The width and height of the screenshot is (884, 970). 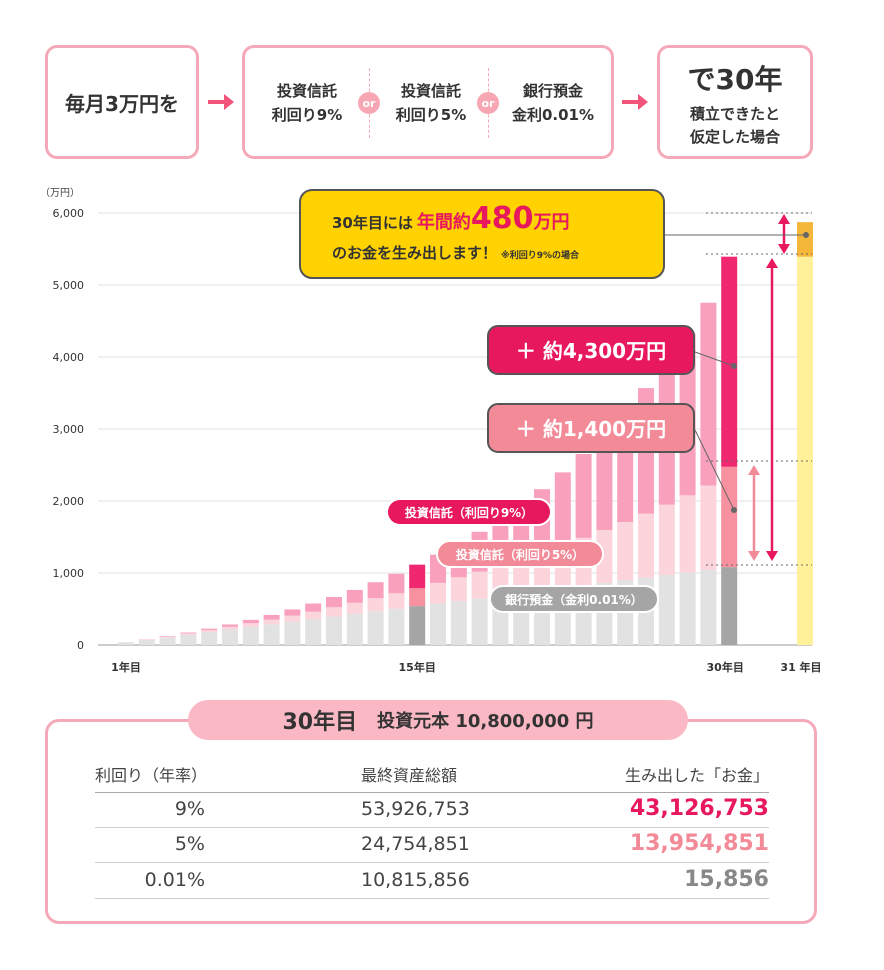 I want to click on header-total: 最終資産総額, so click(x=409, y=775).